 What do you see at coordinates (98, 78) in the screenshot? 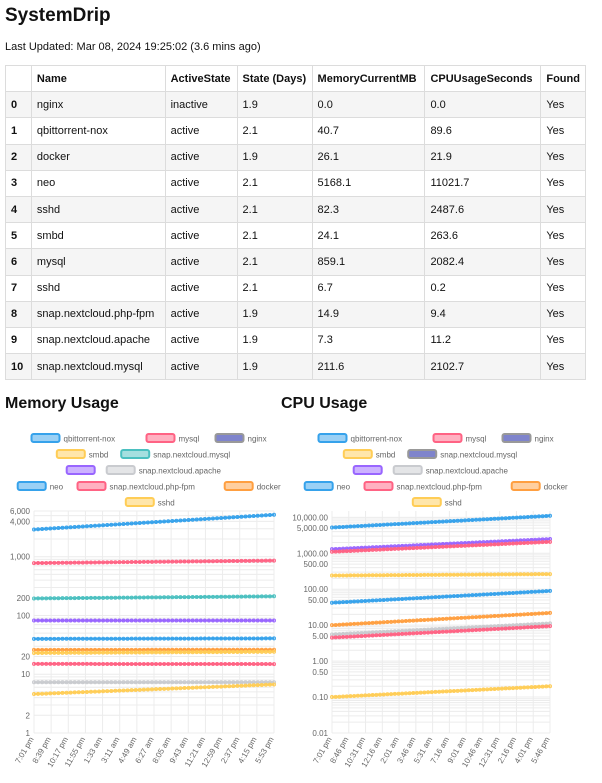
I see `column-header-name: Name` at bounding box center [98, 78].